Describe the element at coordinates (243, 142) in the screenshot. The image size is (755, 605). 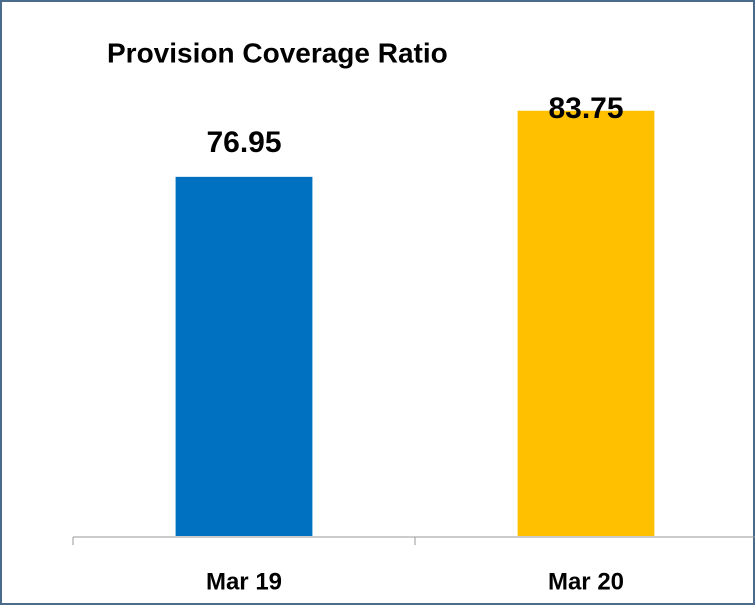
I see `data-label: 76.95` at that location.